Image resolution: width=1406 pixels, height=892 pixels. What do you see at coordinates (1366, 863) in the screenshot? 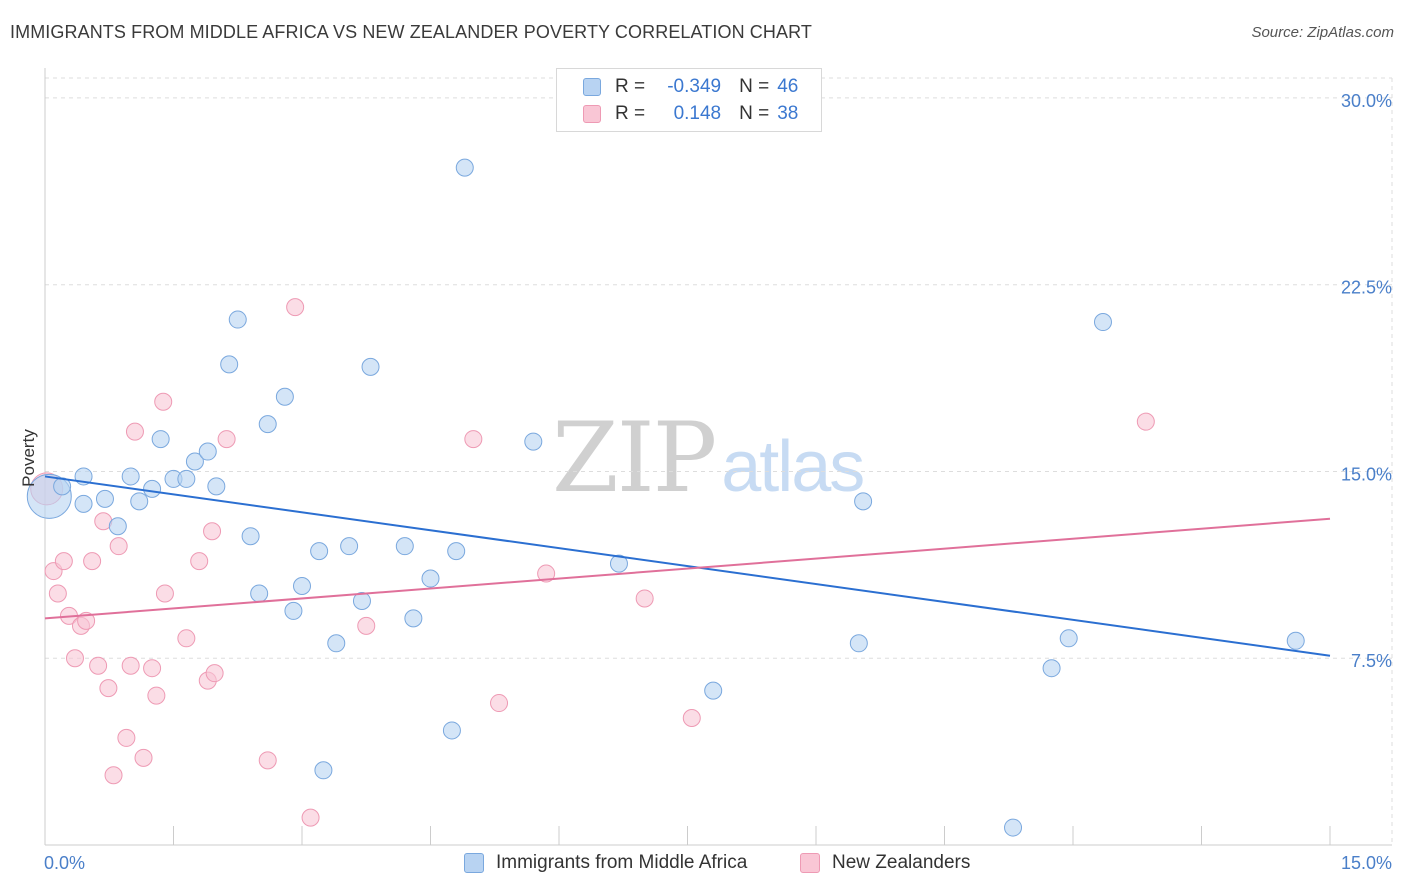
I see `x-tick-label-max: 15.0%` at bounding box center [1366, 863].